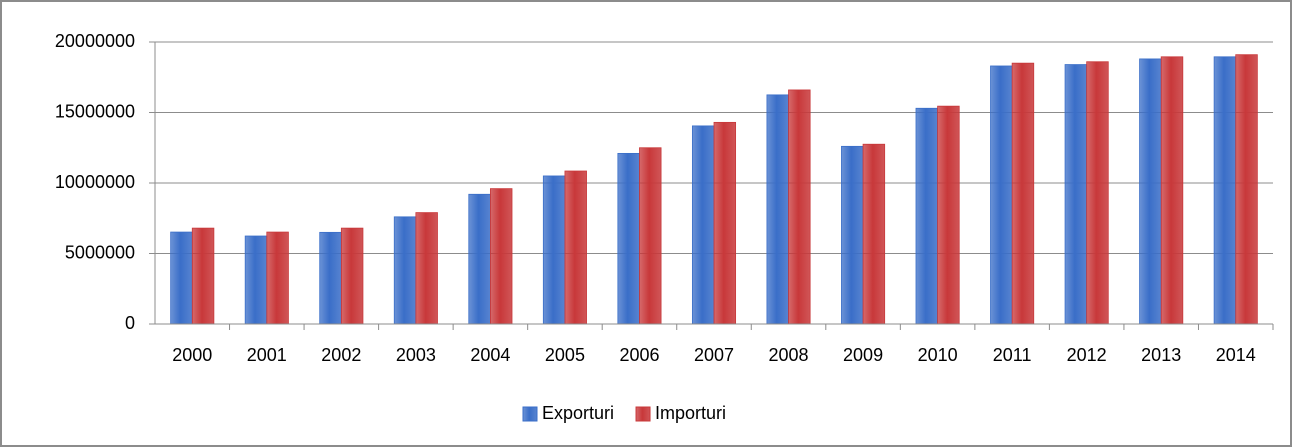 Image resolution: width=1294 pixels, height=448 pixels. I want to click on y-tick-label: 20000000, so click(95, 41).